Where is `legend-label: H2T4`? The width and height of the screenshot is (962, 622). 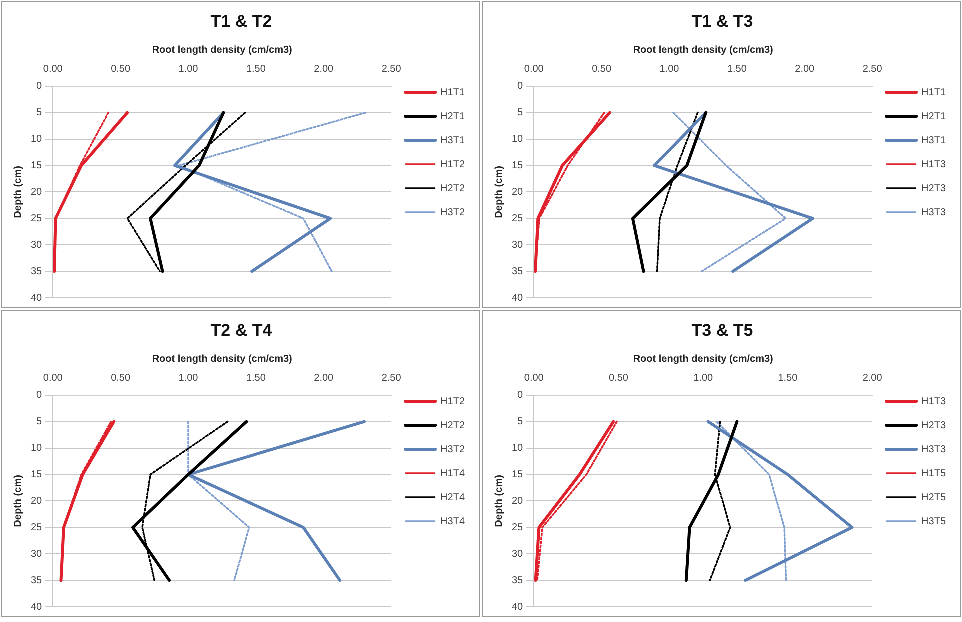 legend-label: H2T4 is located at coordinates (453, 498).